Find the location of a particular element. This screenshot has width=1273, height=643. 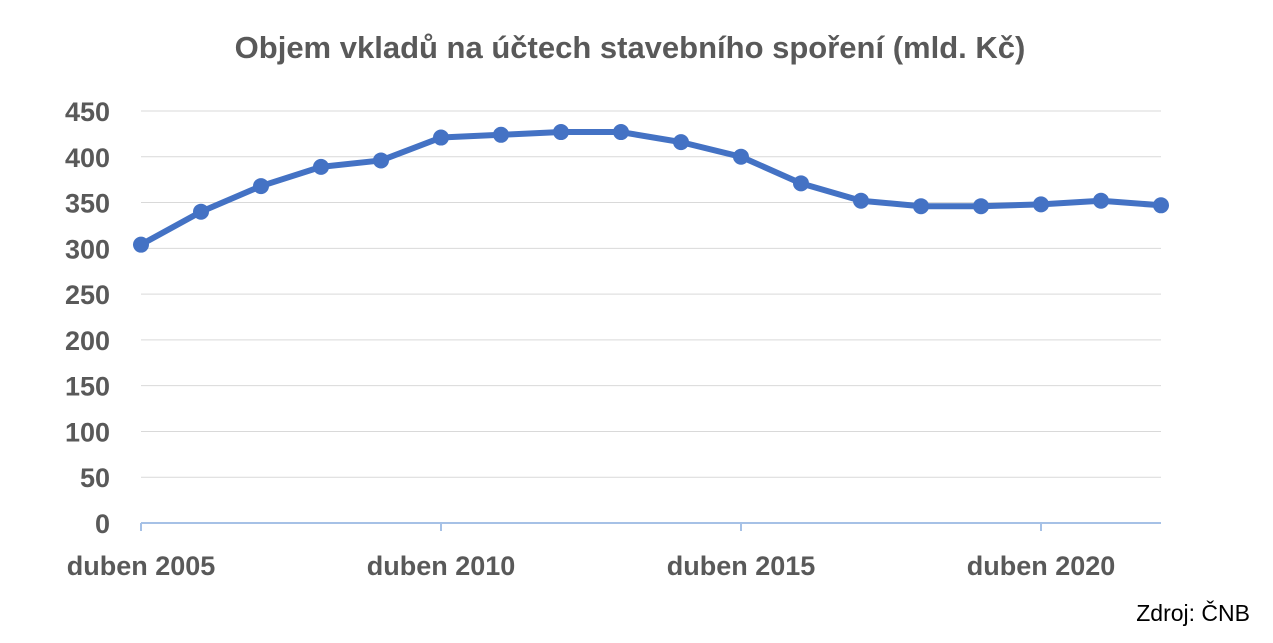

x-tick-label: duben 2005 is located at coordinates (141, 566).